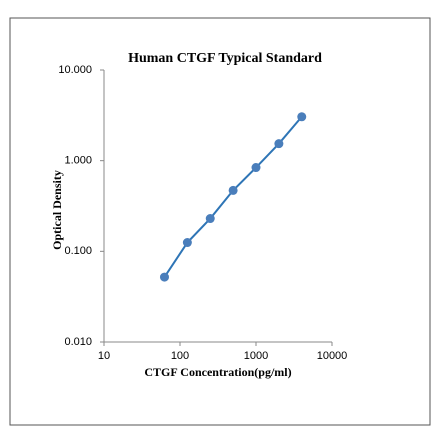 The height and width of the screenshot is (441, 440). What do you see at coordinates (180, 356) in the screenshot?
I see `x-tick-label: 100` at bounding box center [180, 356].